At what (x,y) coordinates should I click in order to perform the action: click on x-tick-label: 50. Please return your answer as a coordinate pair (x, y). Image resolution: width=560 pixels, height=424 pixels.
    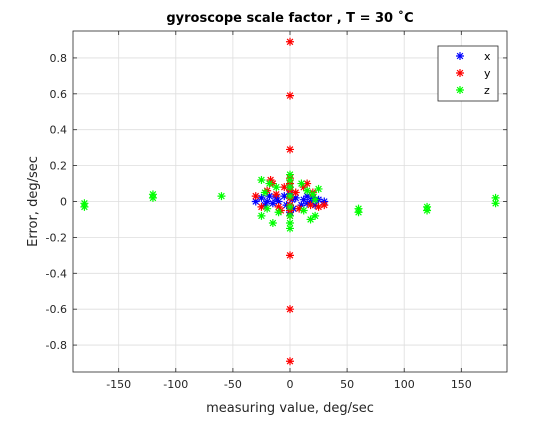
    Looking at the image, I should click on (347, 384).